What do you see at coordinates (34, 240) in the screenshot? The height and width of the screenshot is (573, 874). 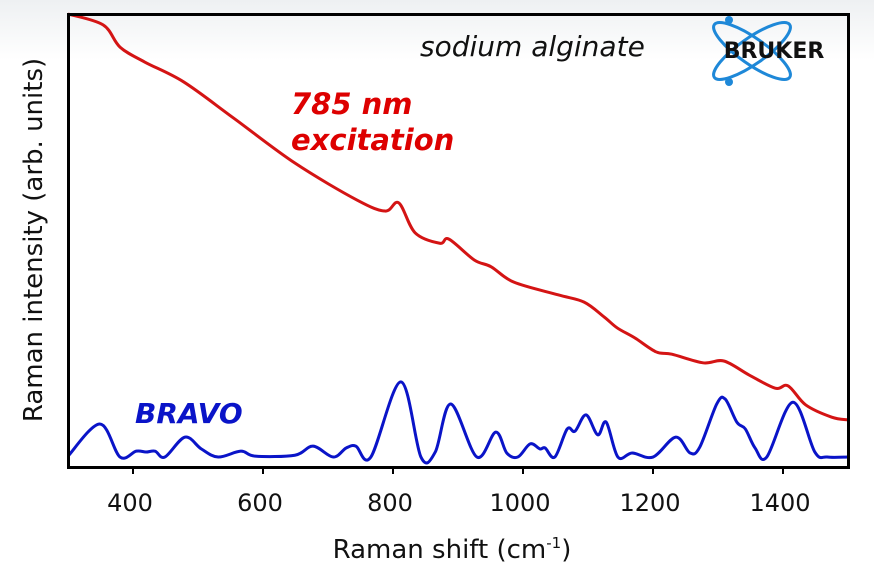 I see `y-axis-title: Raman intensity (arb. units)` at bounding box center [34, 240].